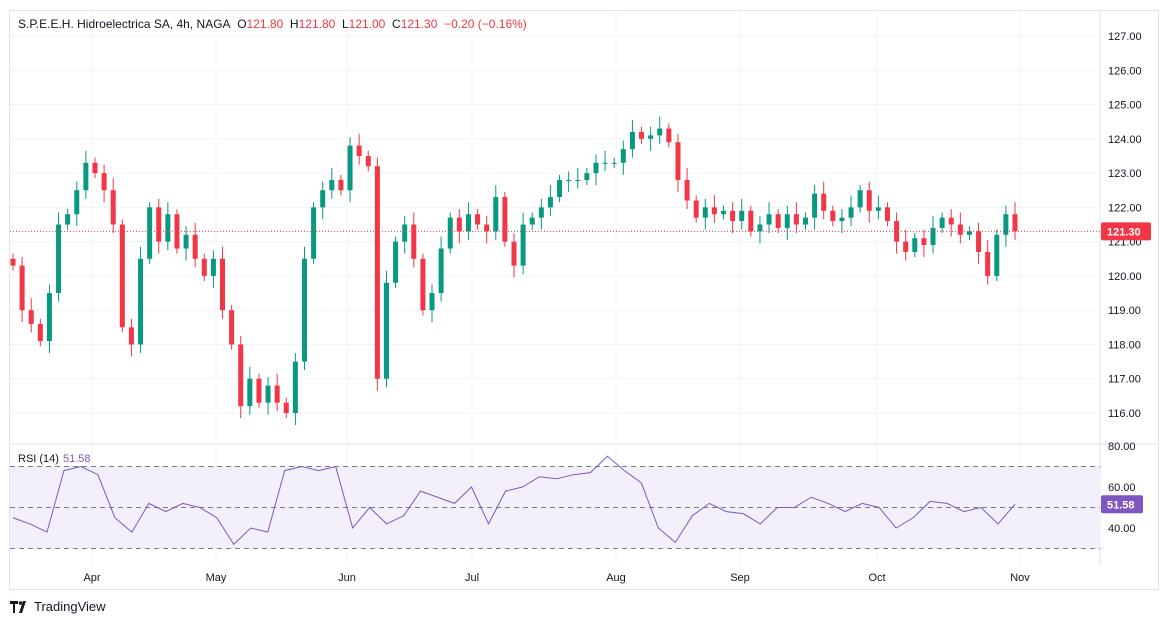 This screenshot has height=626, width=1165. What do you see at coordinates (472, 578) in the screenshot?
I see `x-tick-label: Jul` at bounding box center [472, 578].